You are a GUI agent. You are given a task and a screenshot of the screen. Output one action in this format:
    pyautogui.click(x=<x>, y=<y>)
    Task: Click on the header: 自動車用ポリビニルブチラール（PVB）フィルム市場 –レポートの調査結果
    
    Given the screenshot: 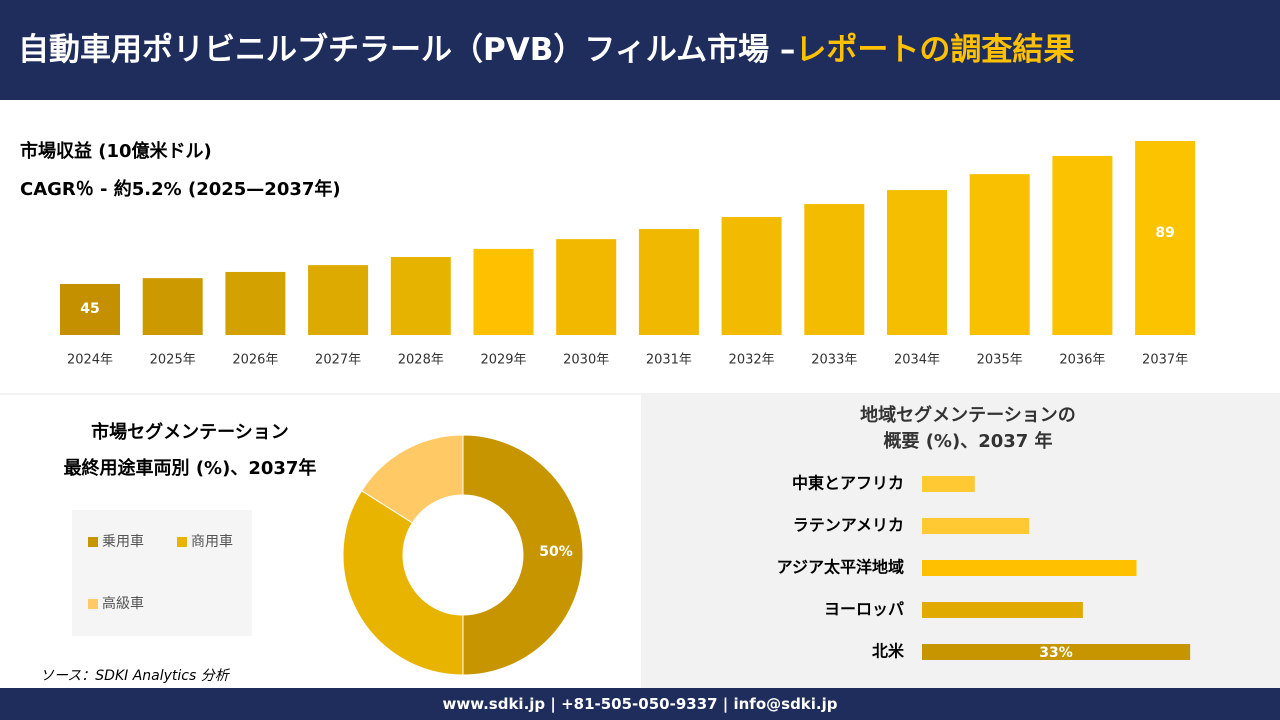 What is the action you would take?
    pyautogui.click(x=640, y=50)
    